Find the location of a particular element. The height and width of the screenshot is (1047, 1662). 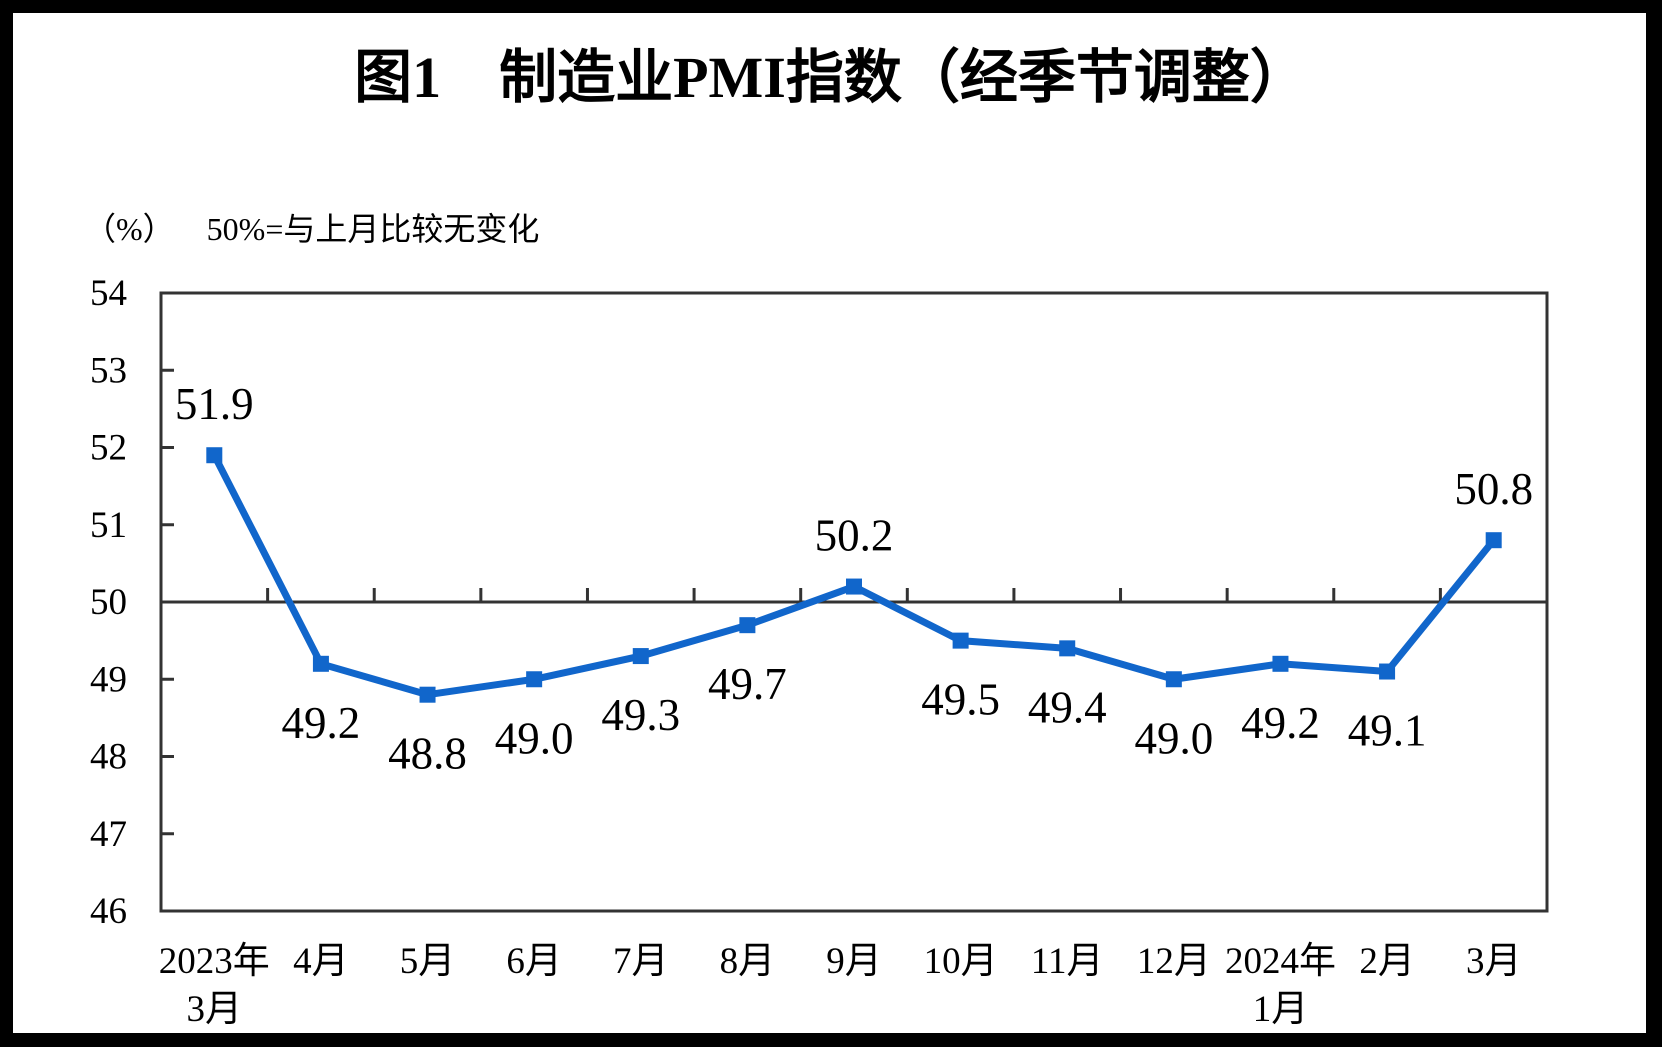

data-label: 50.2 is located at coordinates (854, 536).